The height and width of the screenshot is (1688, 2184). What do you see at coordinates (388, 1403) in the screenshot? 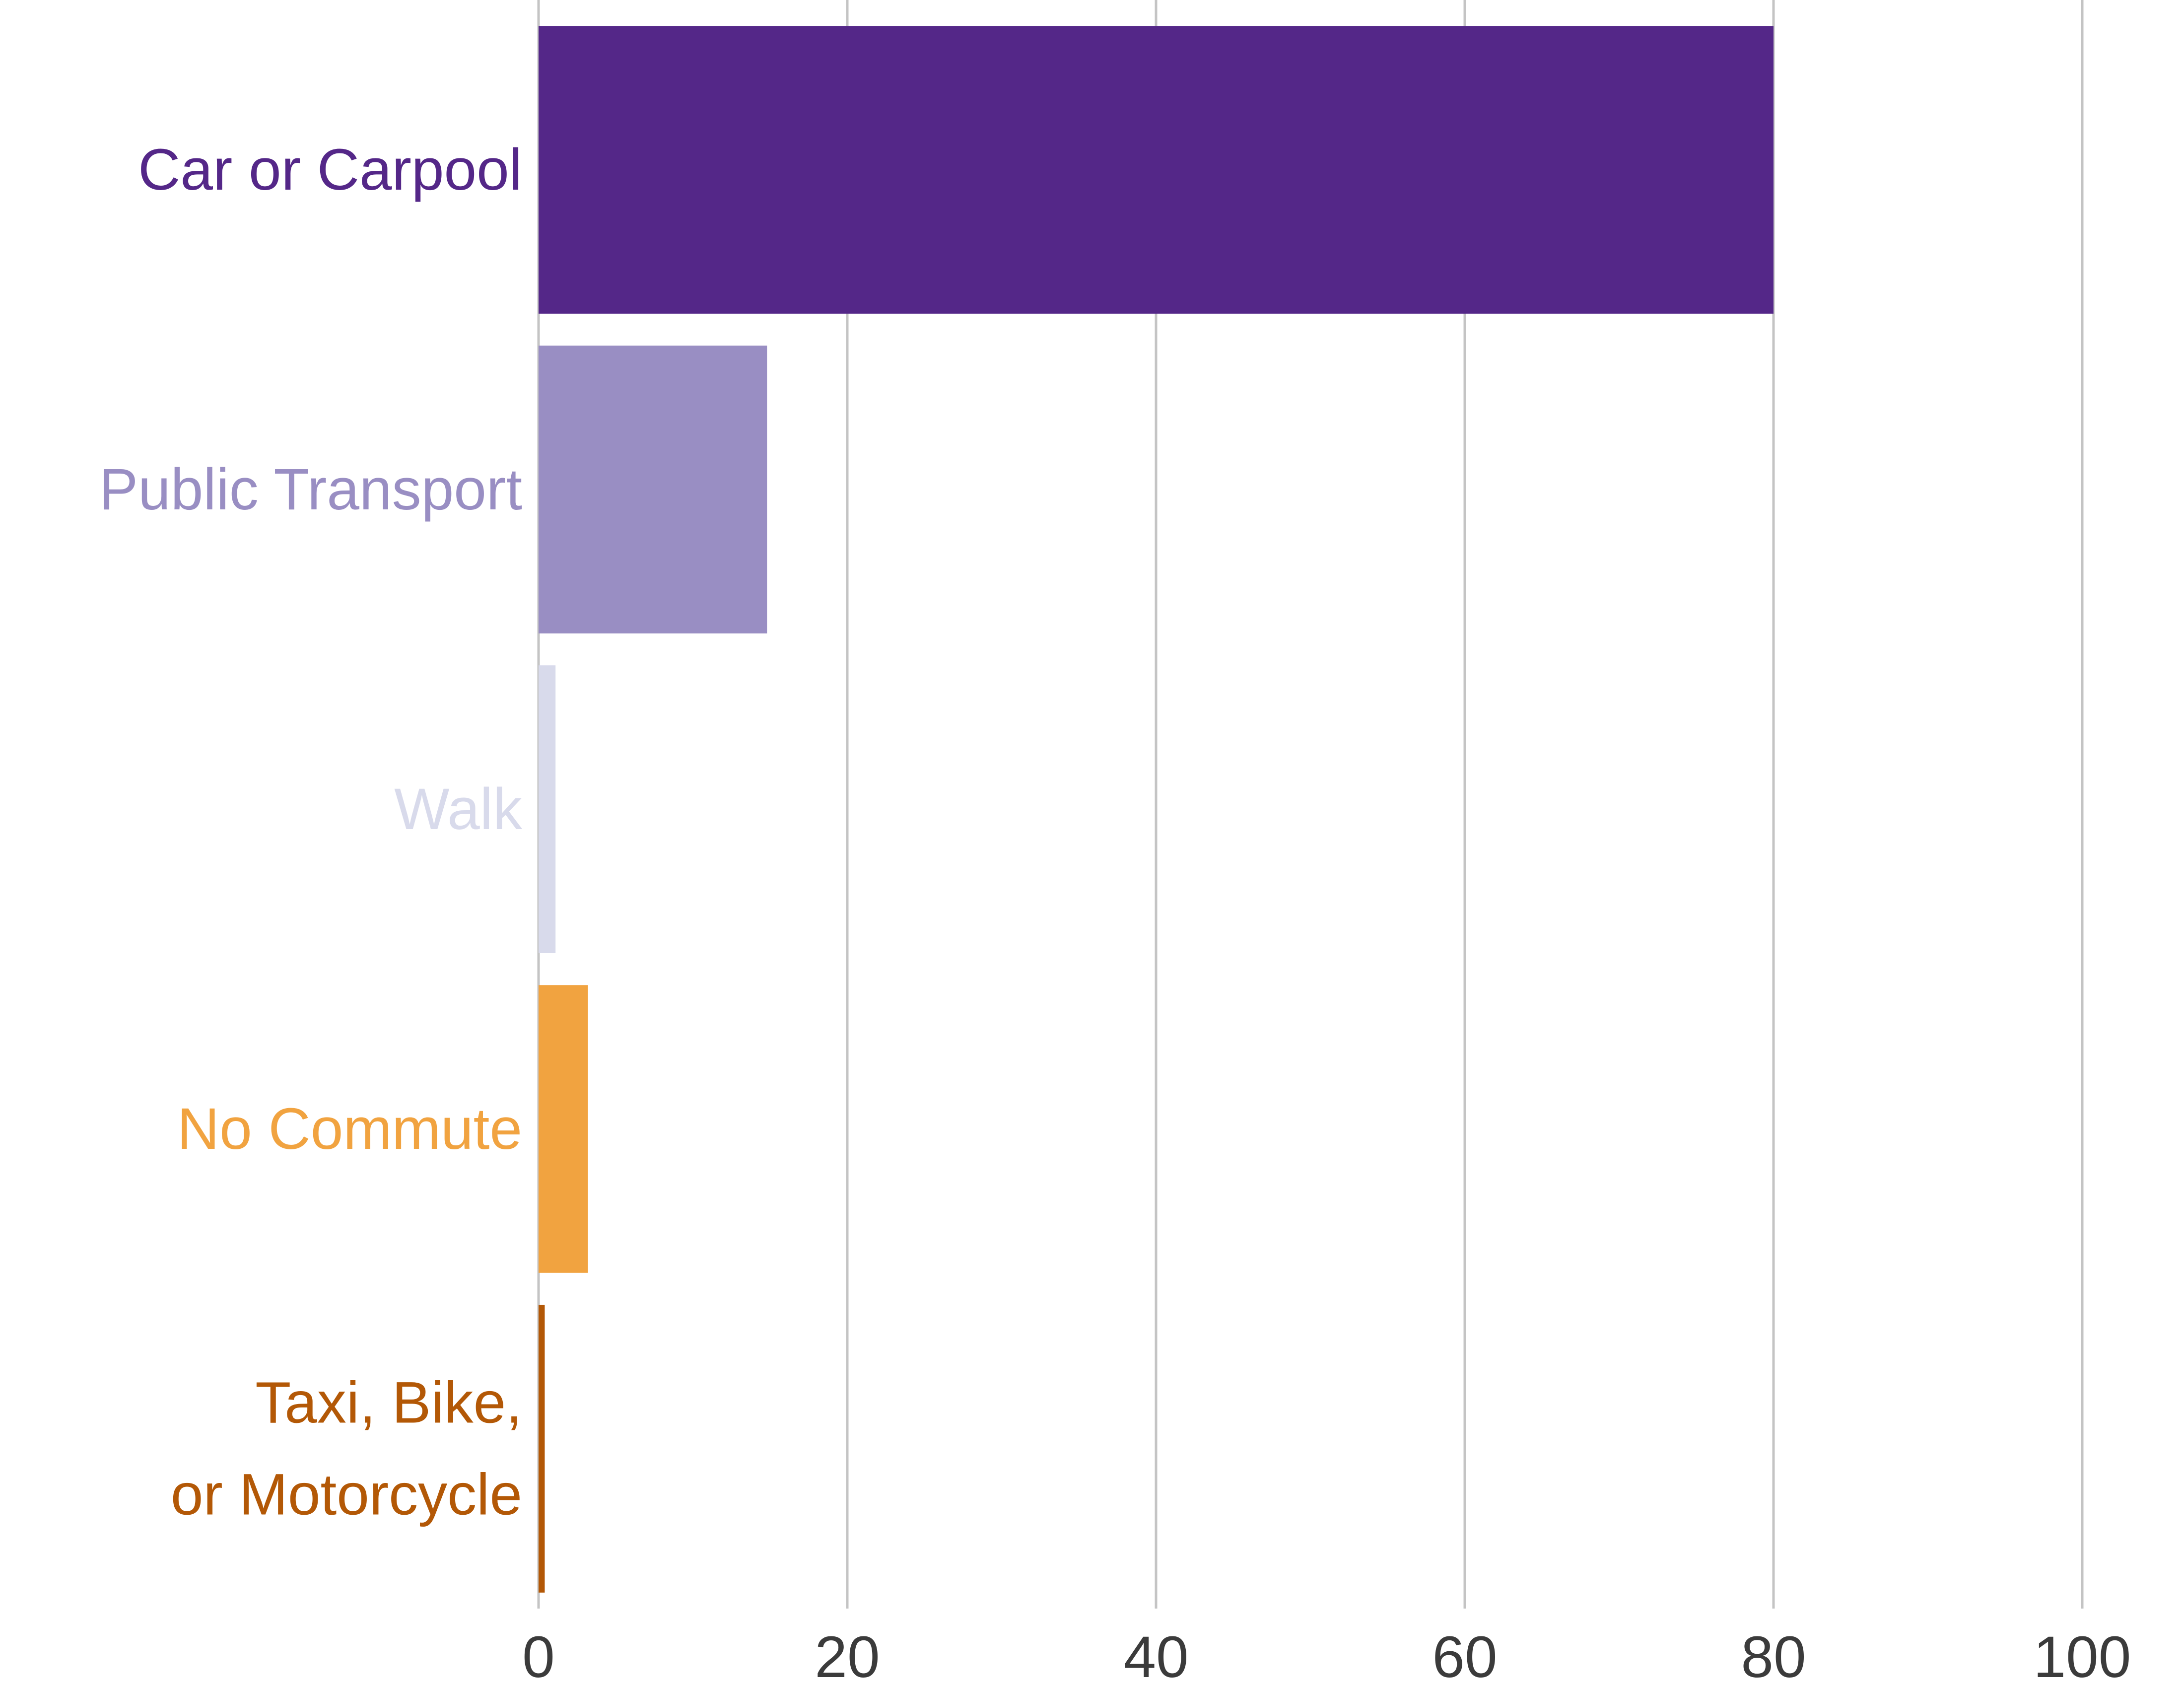
I see `category-label-line: Taxi, Bike,` at bounding box center [388, 1403].